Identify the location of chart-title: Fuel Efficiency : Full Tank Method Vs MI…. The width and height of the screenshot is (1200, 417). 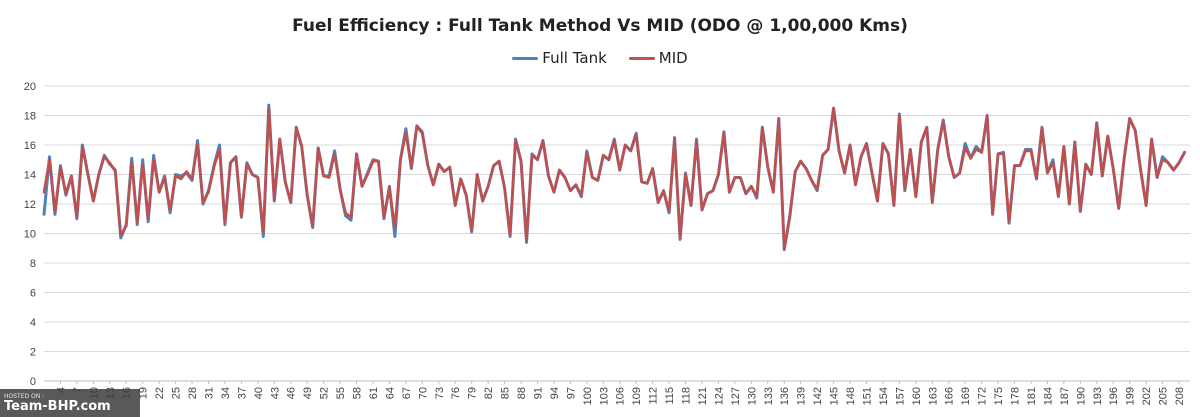
(600, 26).